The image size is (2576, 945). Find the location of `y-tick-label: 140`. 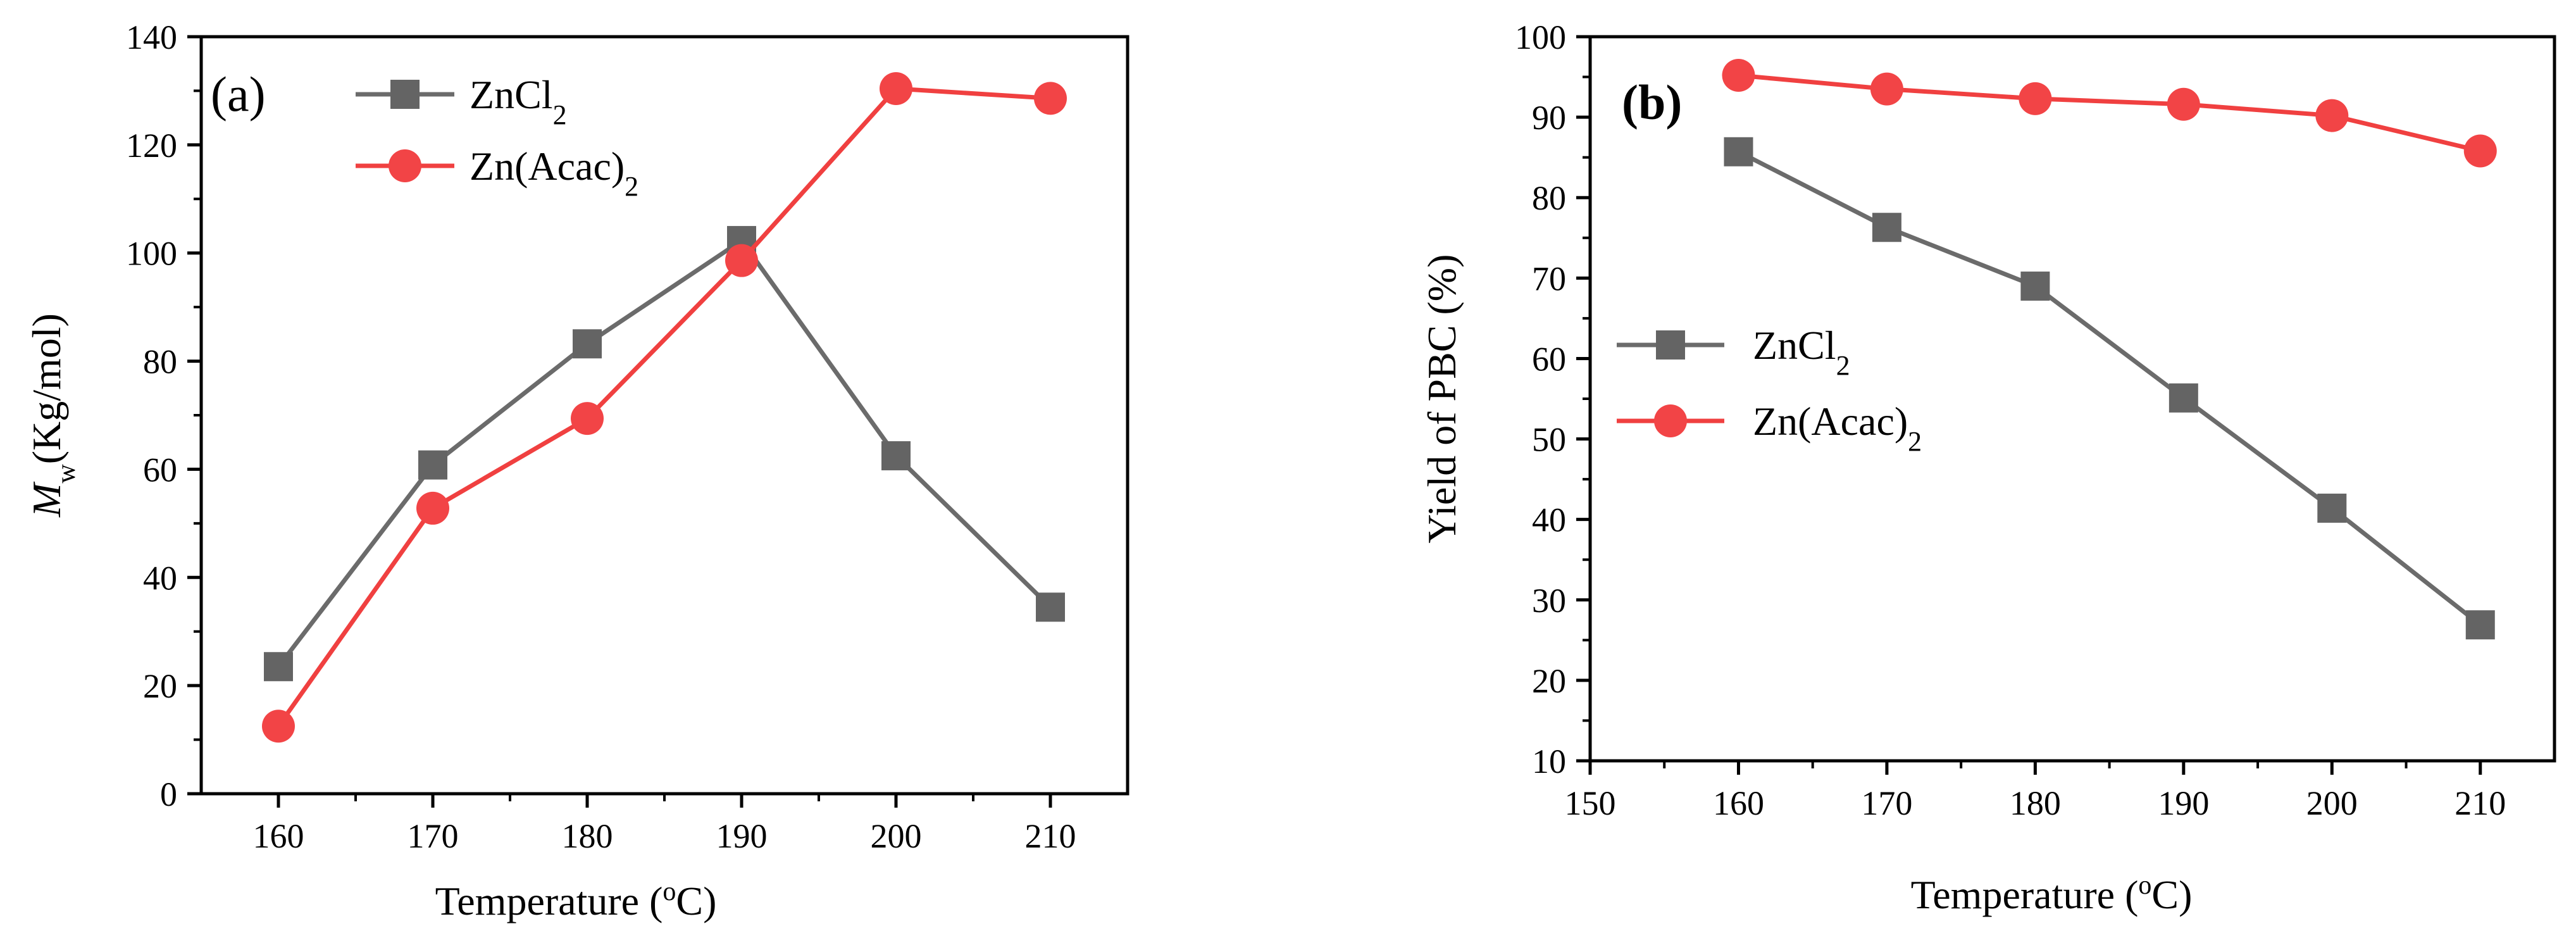

y-tick-label: 140 is located at coordinates (151, 37).